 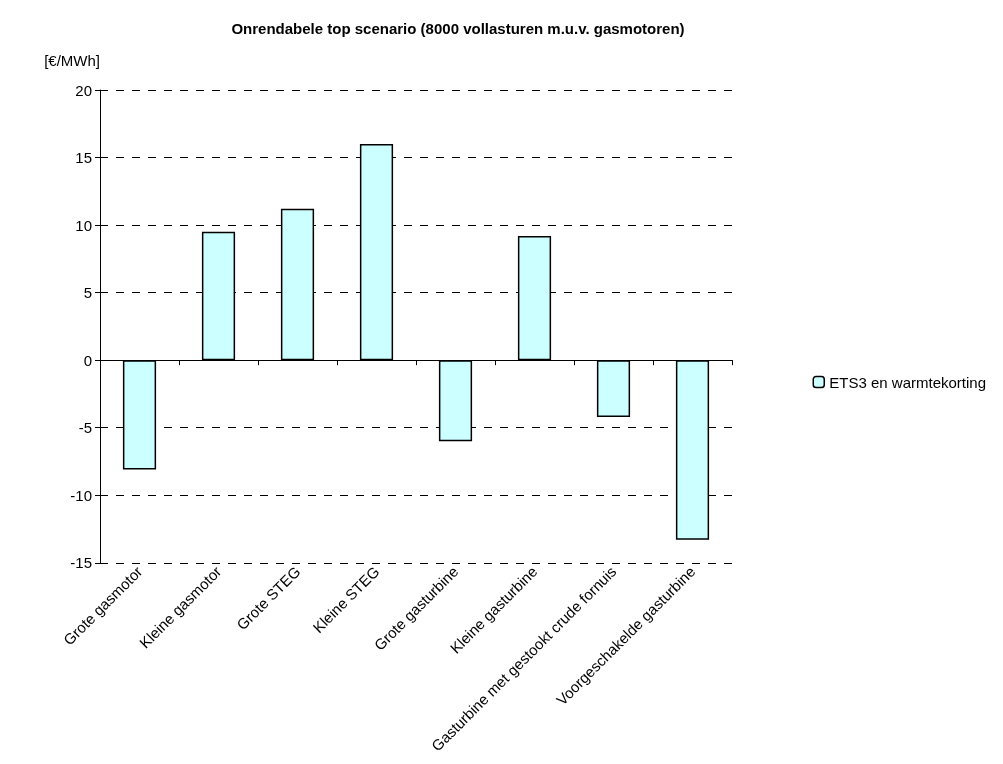 I want to click on y-tick-label: -5, so click(x=85, y=428).